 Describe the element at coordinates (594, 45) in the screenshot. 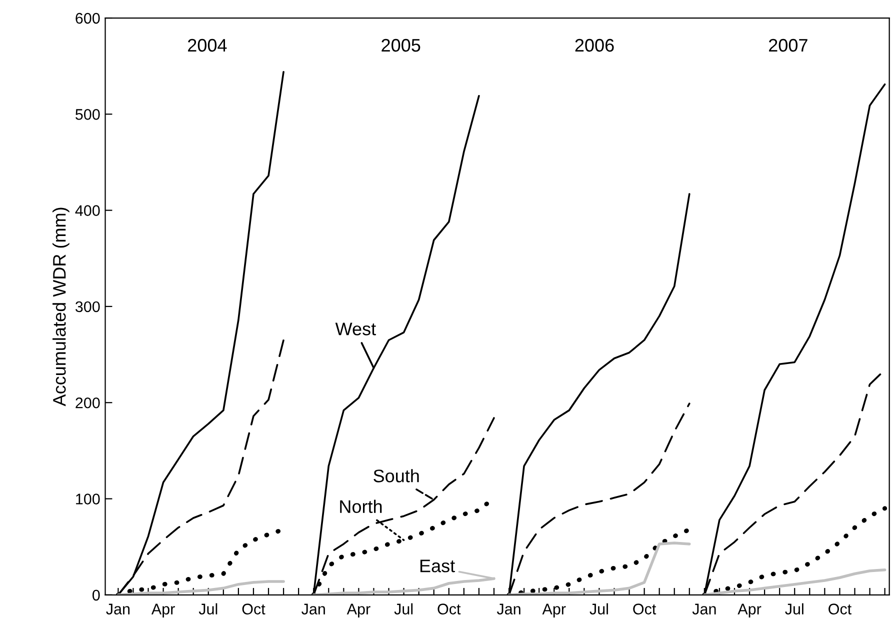

I see `annotation: 2006` at that location.